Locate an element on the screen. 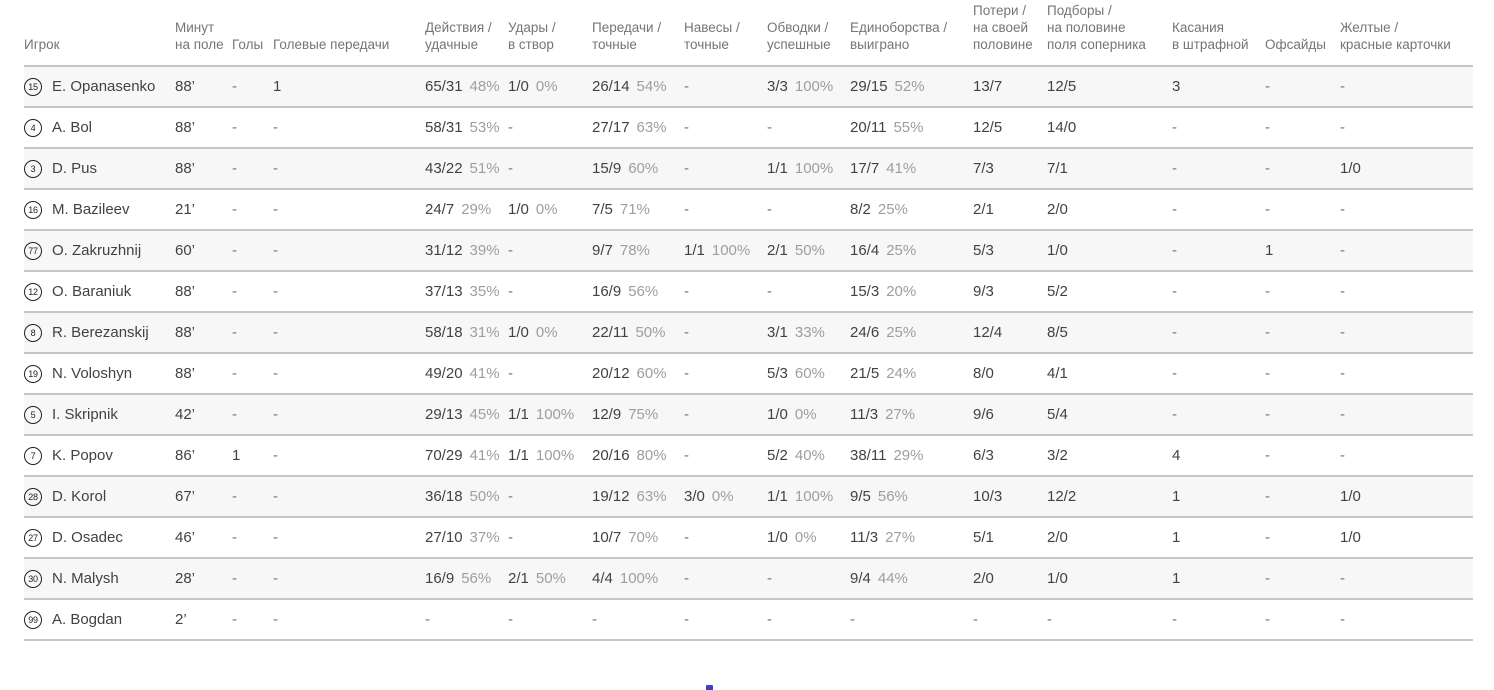 This screenshot has width=1494, height=690. table-row: 99 A. Bogdan 2’ - - - - - - - - - - - - - is located at coordinates (748, 619).